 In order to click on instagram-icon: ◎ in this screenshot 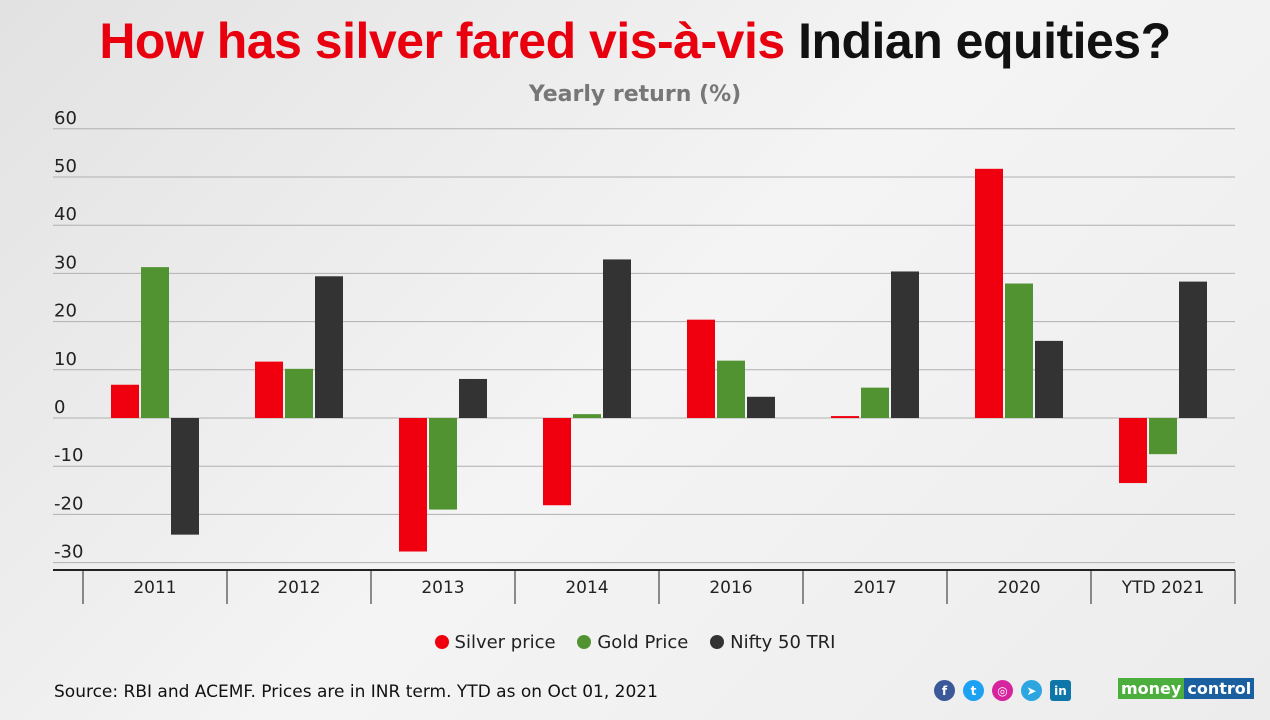, I will do `click(1002, 690)`.